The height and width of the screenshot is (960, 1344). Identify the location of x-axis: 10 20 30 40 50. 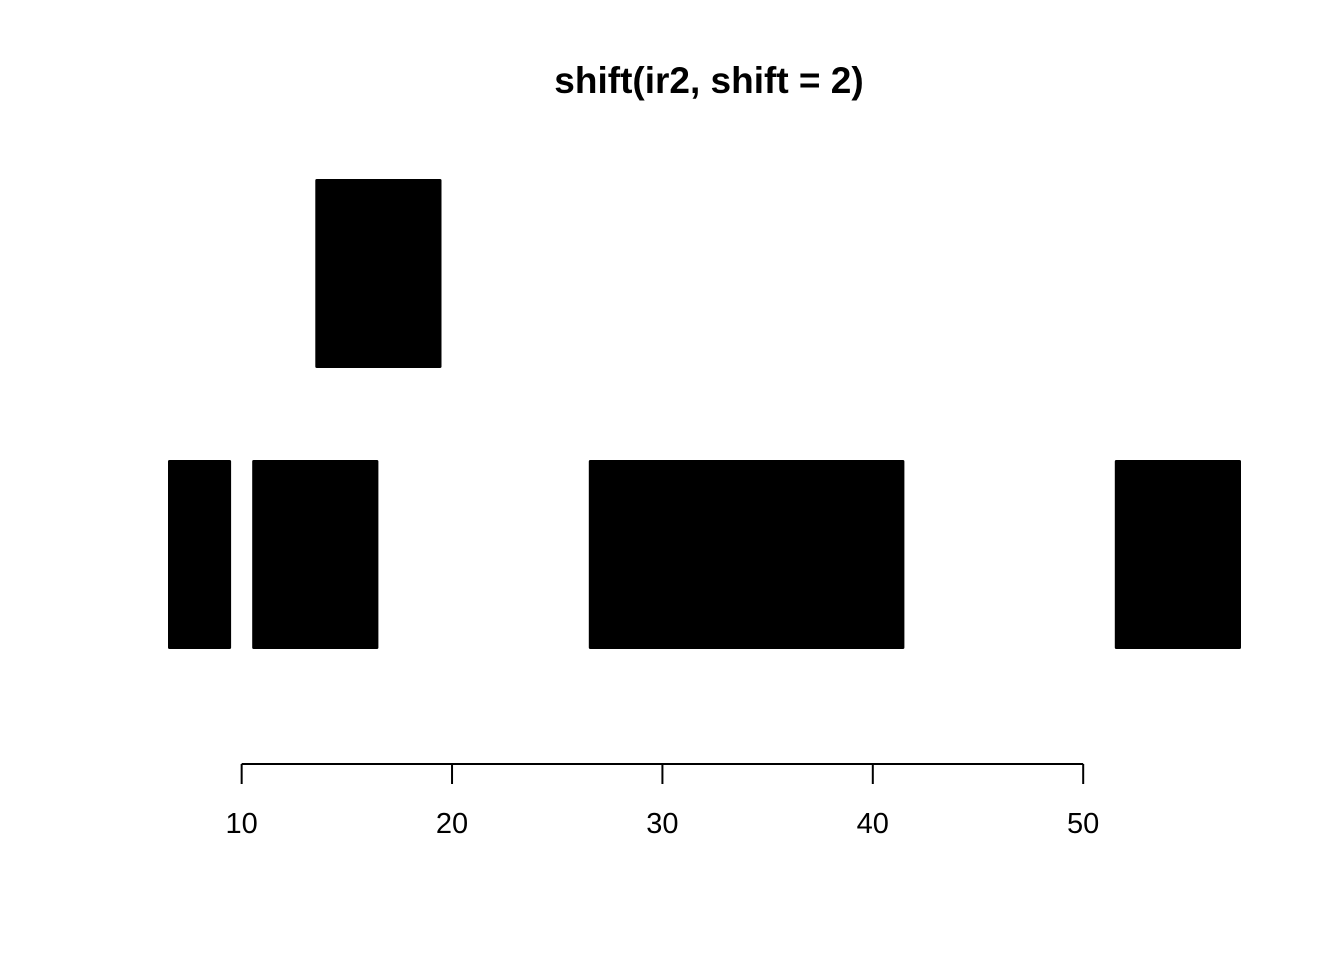
(662, 801).